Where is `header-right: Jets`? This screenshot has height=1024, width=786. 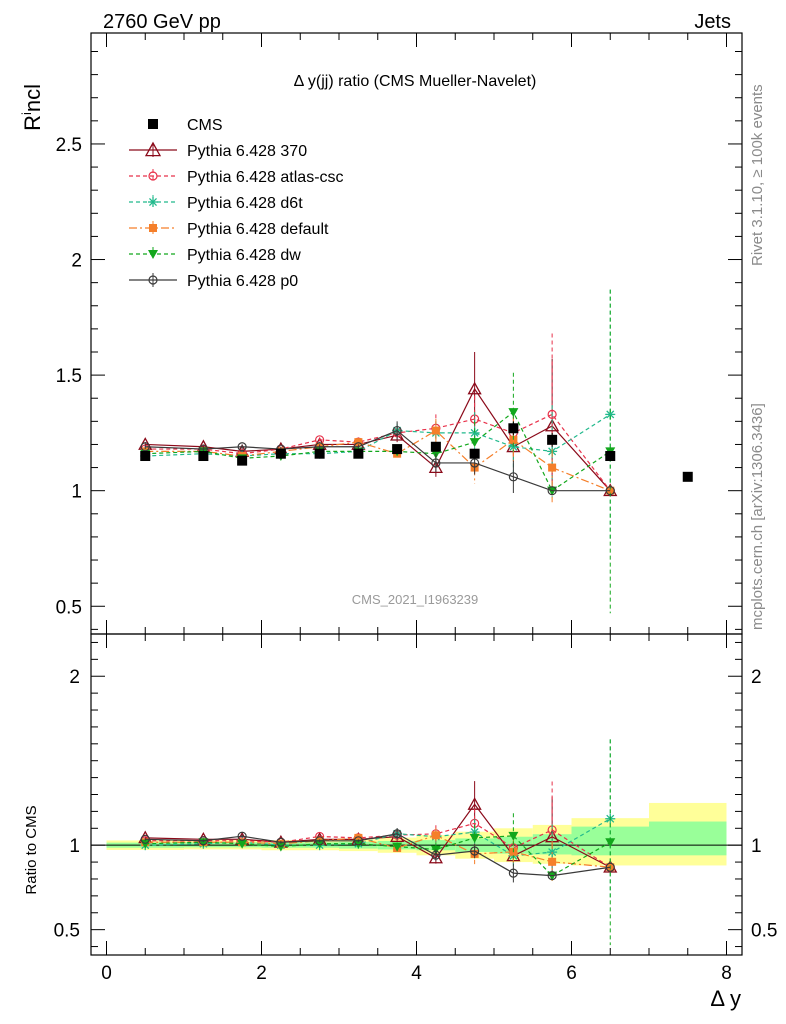
header-right: Jets is located at coordinates (712, 22).